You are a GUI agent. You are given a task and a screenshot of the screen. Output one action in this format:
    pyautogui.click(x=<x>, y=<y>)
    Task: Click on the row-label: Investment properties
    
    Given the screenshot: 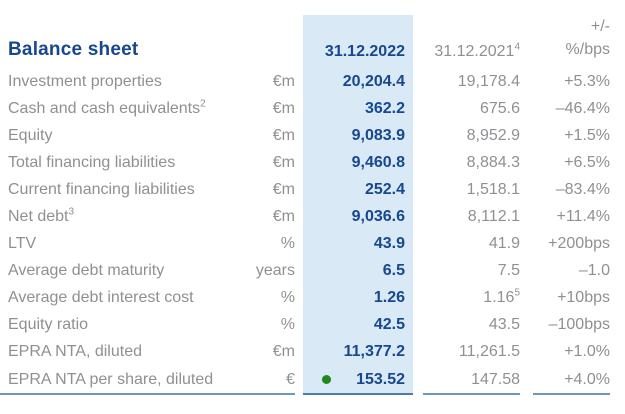 What is the action you would take?
    pyautogui.click(x=85, y=81)
    